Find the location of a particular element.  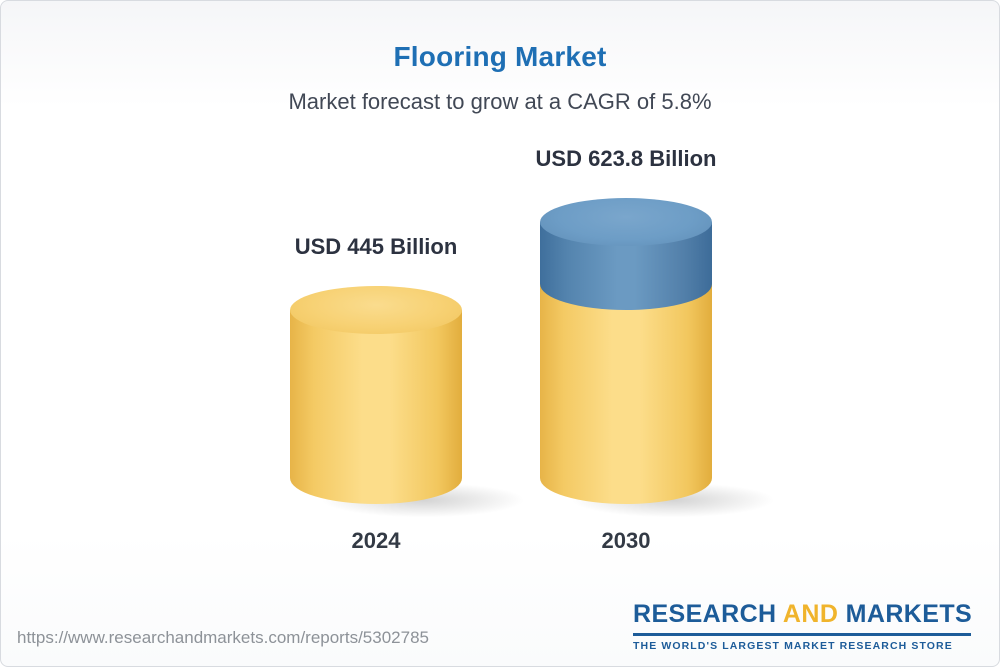

bar-2030: USD 623.8 Billion 2030 is located at coordinates (657, 349).